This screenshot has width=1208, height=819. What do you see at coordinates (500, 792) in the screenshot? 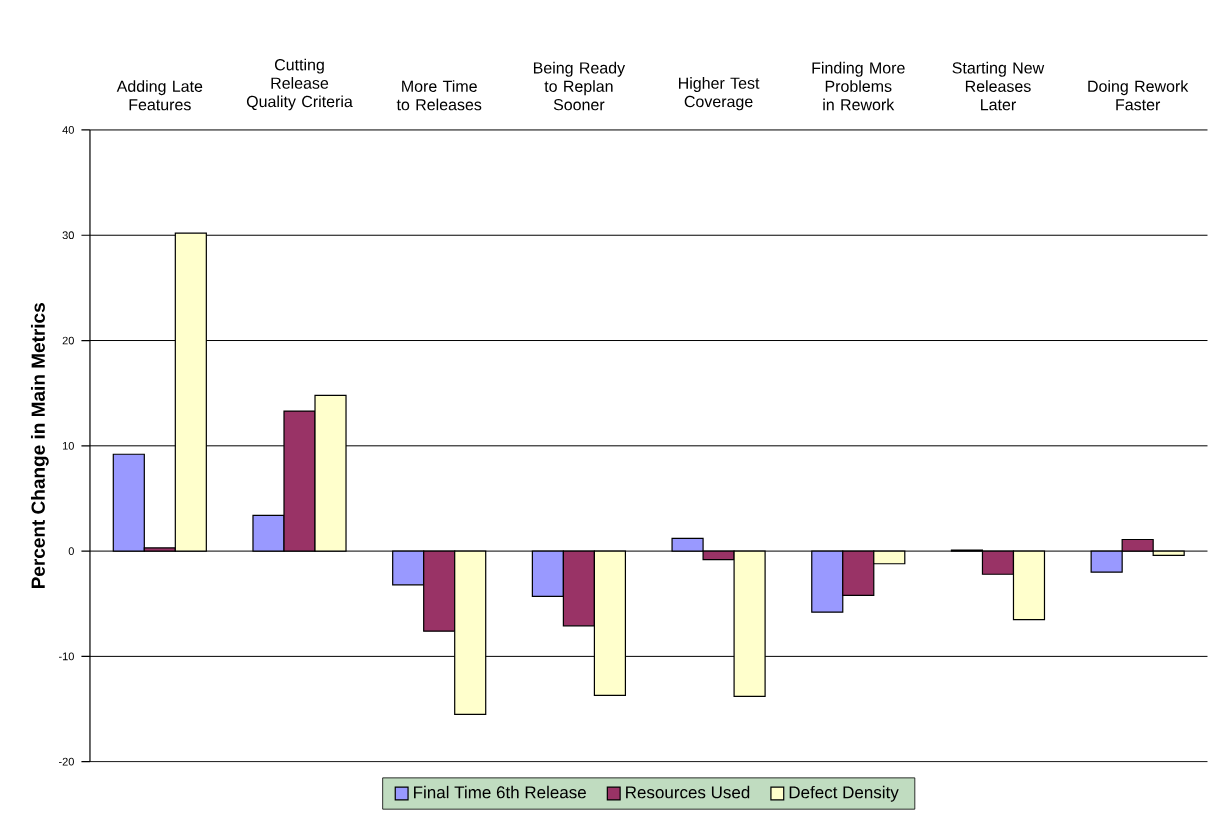
I see `legend-label: Final Time 6th Release` at bounding box center [500, 792].